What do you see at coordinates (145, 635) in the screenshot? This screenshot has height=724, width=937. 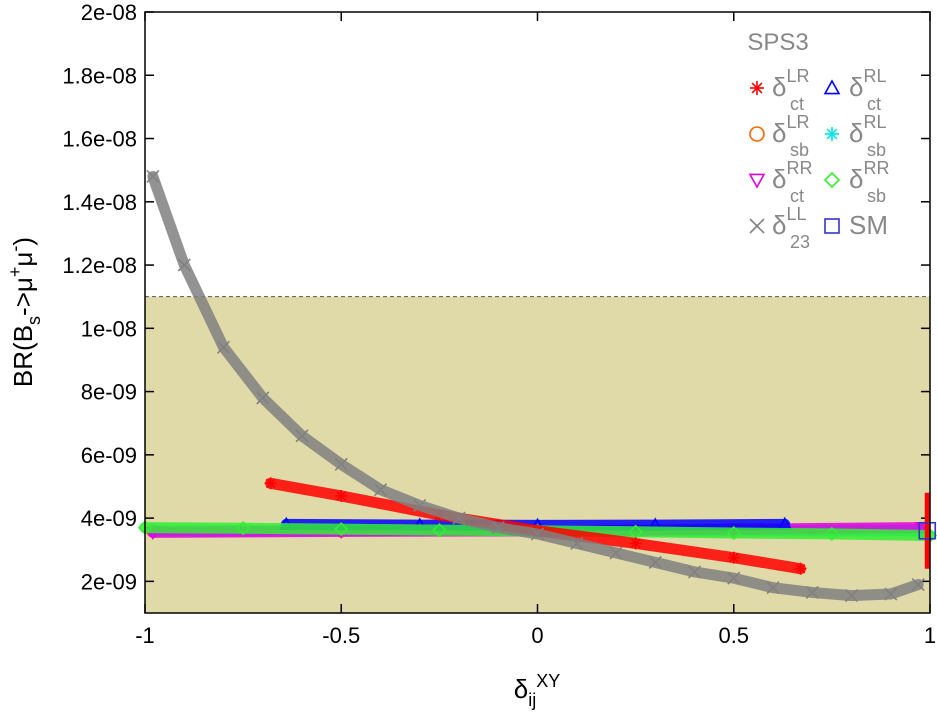 I see `x-tick-label: -1` at bounding box center [145, 635].